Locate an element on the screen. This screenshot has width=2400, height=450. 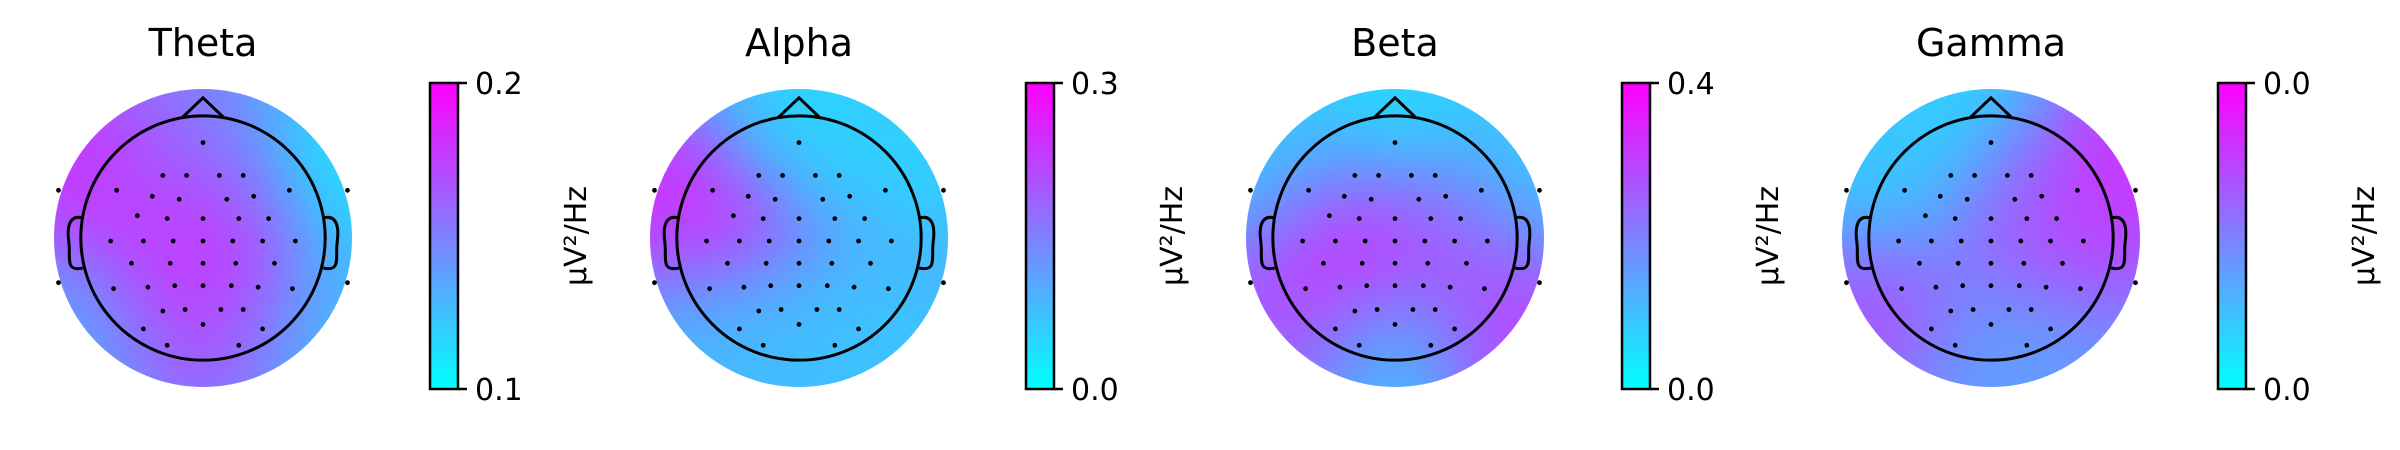
head-outline is located at coordinates (1991, 238).